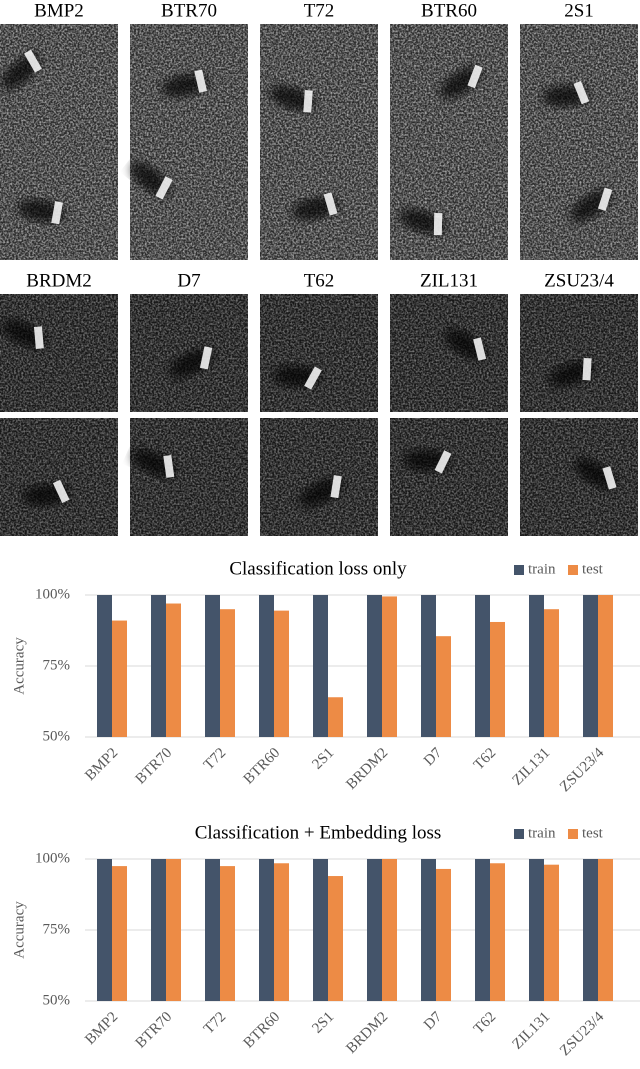 The image size is (640, 1069). I want to click on image-label: ZIL131, so click(449, 280).